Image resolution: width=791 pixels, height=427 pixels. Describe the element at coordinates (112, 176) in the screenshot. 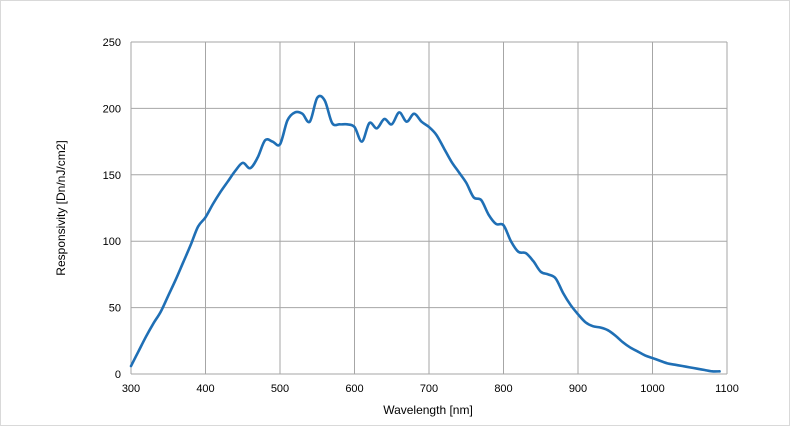

I see `y-tick-label: 150` at that location.